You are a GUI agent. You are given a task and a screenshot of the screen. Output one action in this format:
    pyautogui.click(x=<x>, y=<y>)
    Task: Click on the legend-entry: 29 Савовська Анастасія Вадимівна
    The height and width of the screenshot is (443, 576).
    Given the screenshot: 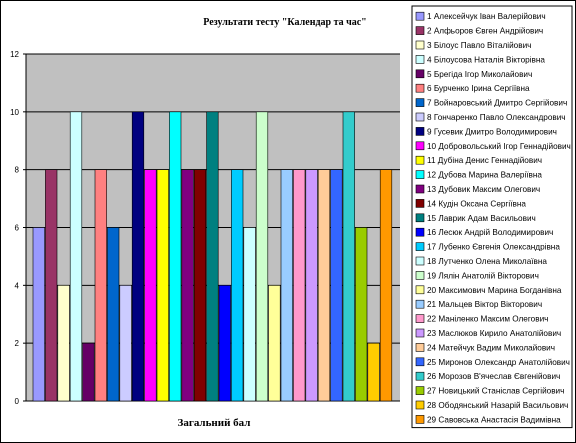 What is the action you would take?
    pyautogui.click(x=494, y=419)
    